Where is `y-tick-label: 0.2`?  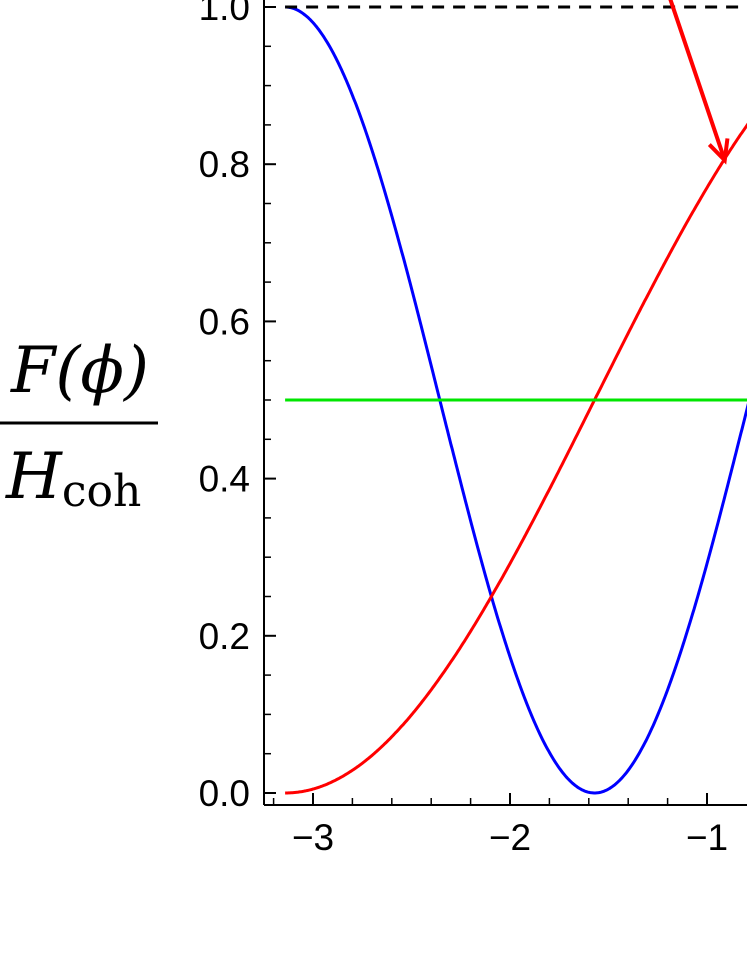
y-tick-label: 0.2 is located at coordinates (224, 636).